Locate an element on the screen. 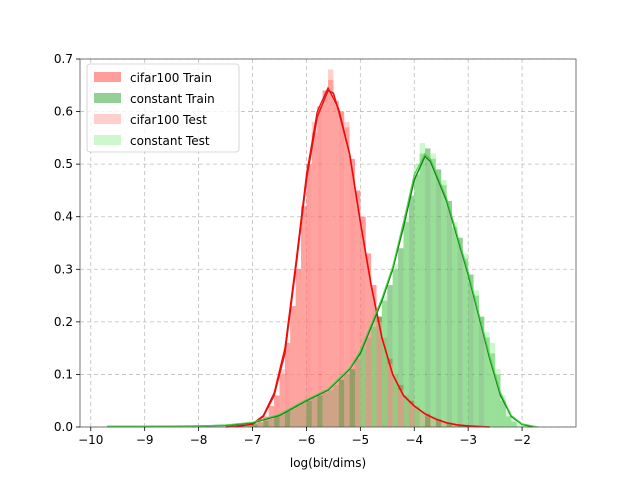 The height and width of the screenshot is (484, 640). x-tick-label: −8 is located at coordinates (199, 440).